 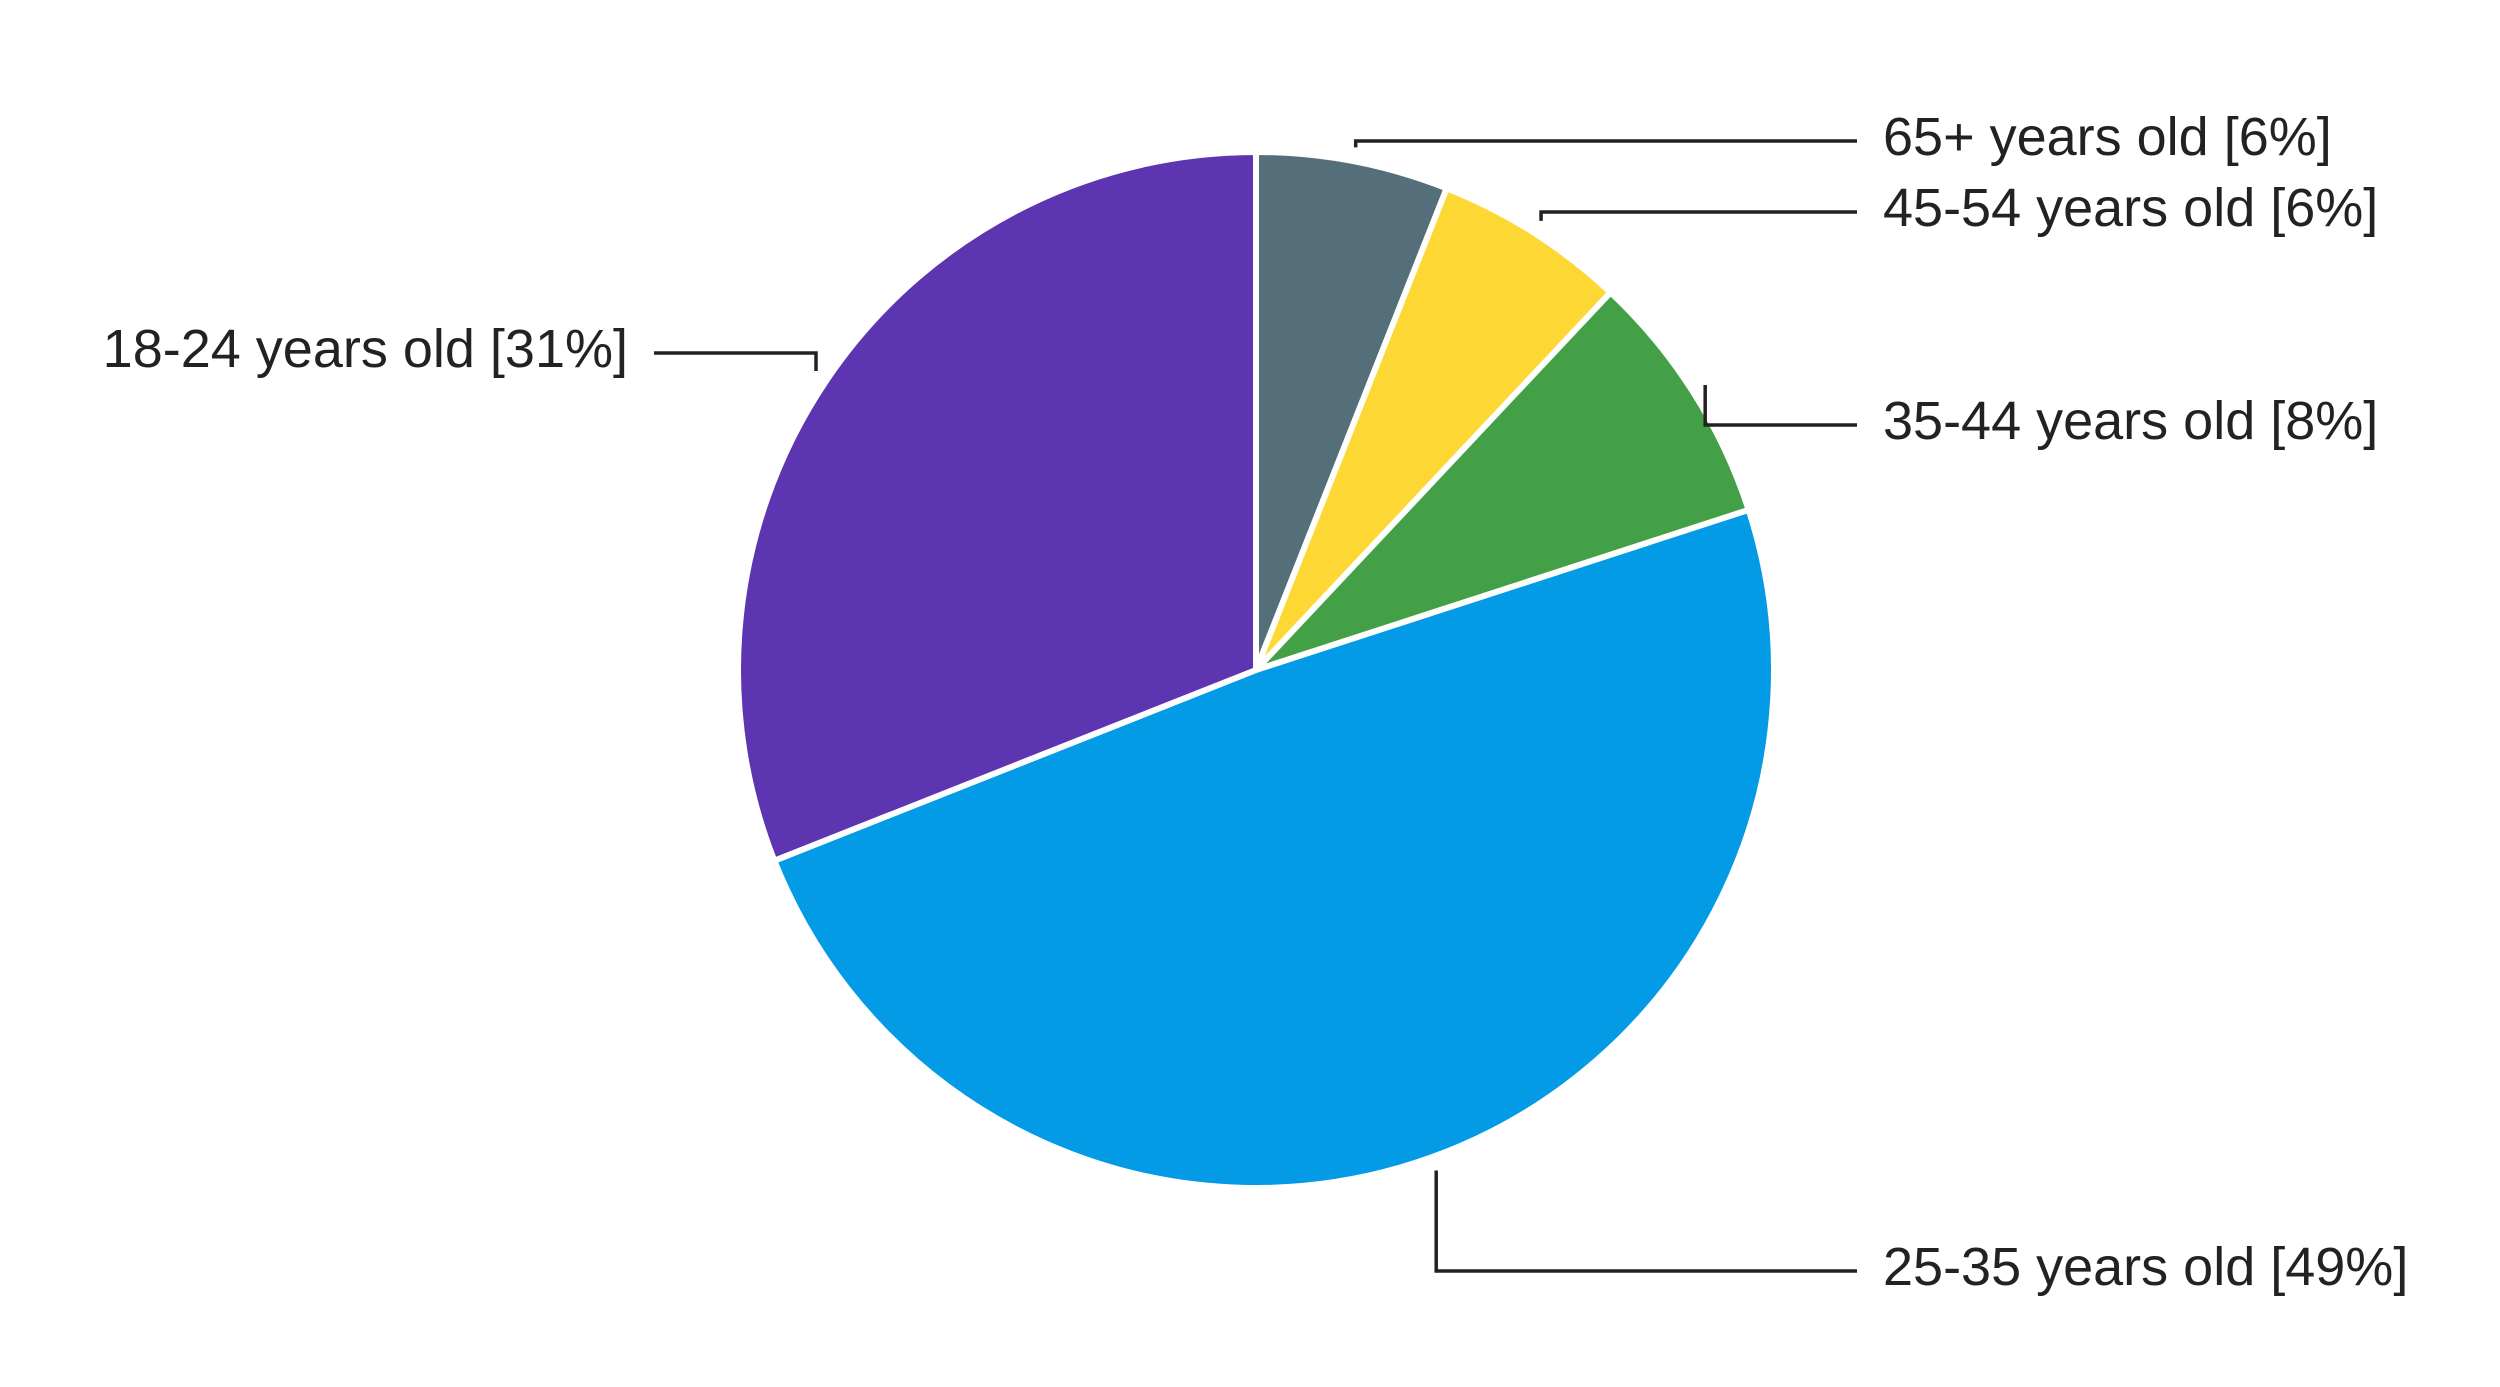 I want to click on slice-value-label: [8%], so click(x=2324, y=421).